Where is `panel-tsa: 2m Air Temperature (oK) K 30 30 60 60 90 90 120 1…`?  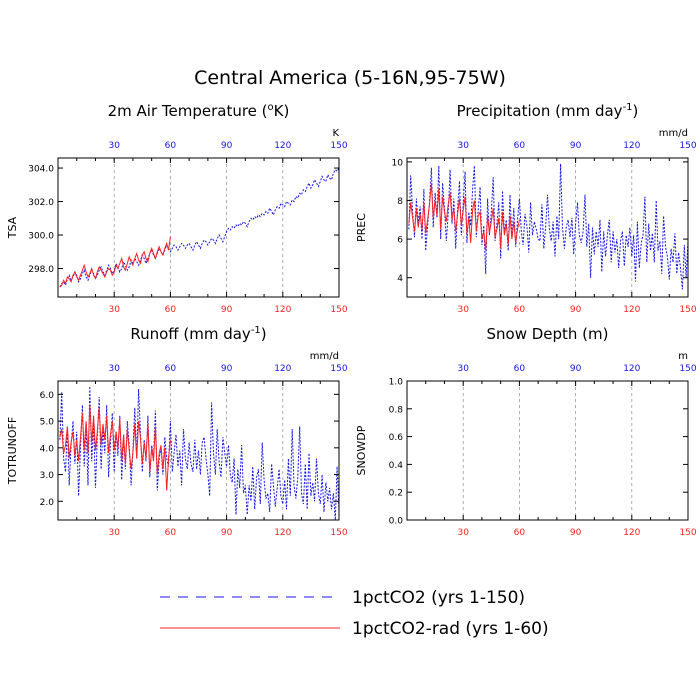
panel-tsa: 2m Air Temperature (oK) K 30 30 60 60 90 90 120 1… is located at coordinates (177, 208).